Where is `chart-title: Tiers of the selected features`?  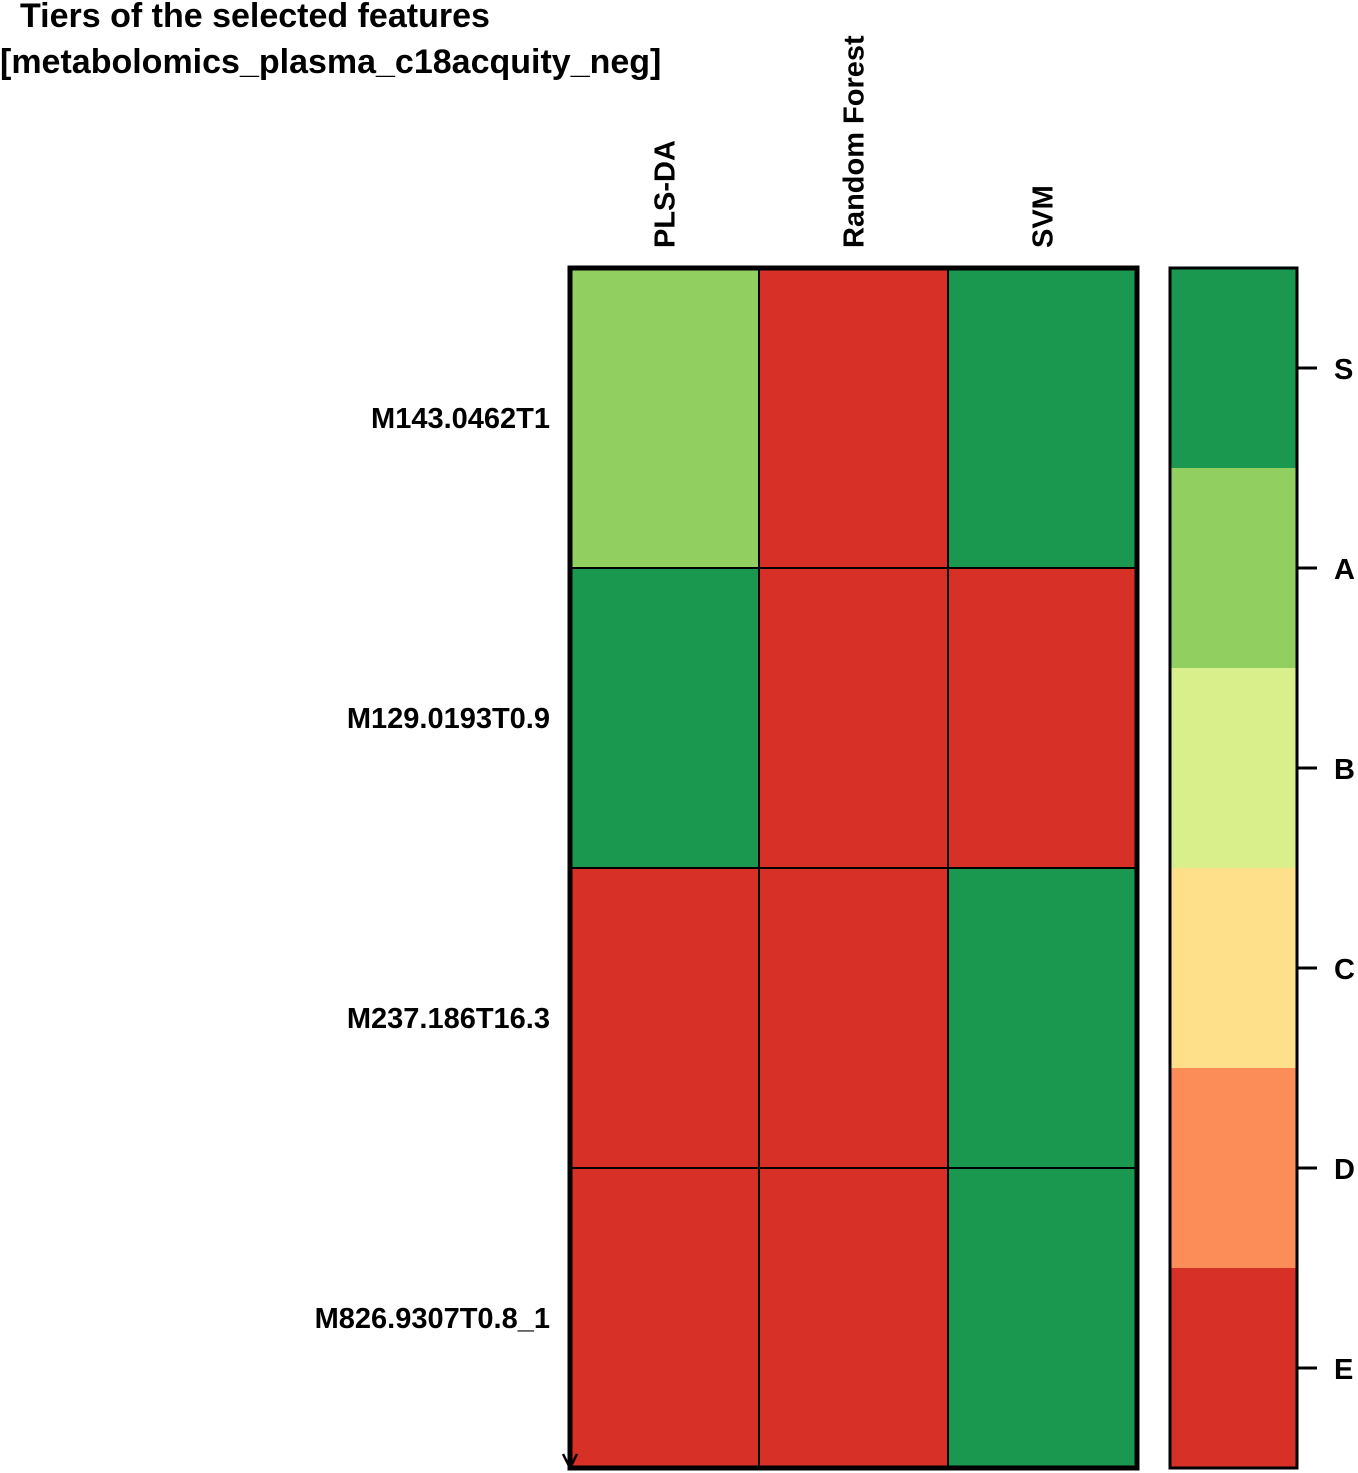
chart-title: Tiers of the selected features is located at coordinates (255, 17).